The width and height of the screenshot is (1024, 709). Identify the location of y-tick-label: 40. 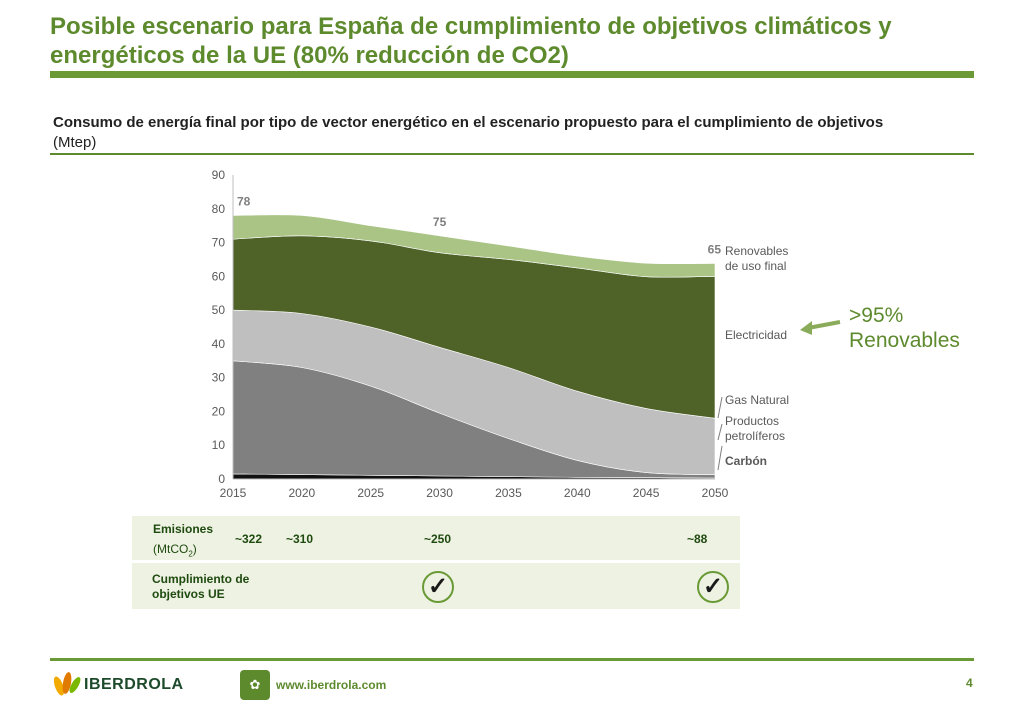
(219, 344).